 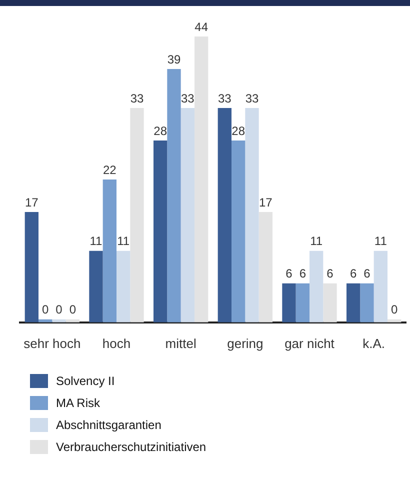 I want to click on data-label: 44, so click(x=201, y=27).